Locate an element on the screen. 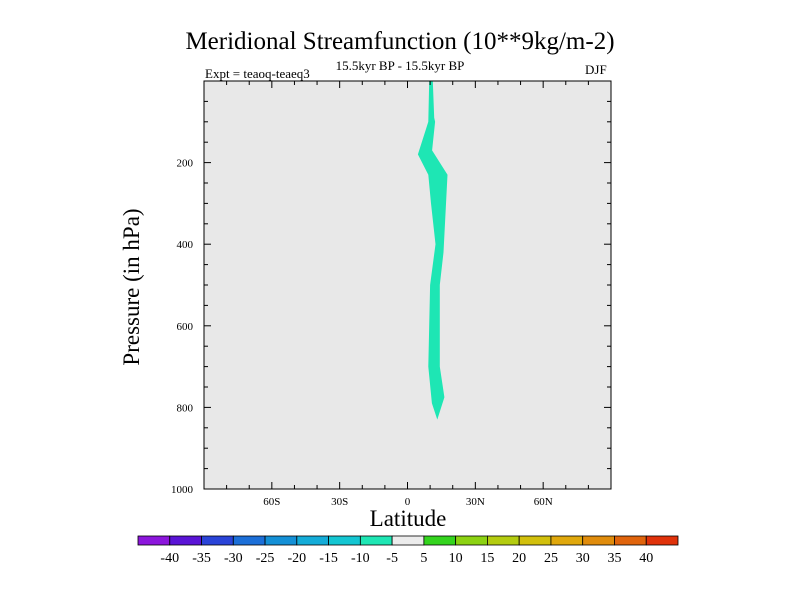 This screenshot has height=600, width=800. x-tick-label: 60S is located at coordinates (271, 502).